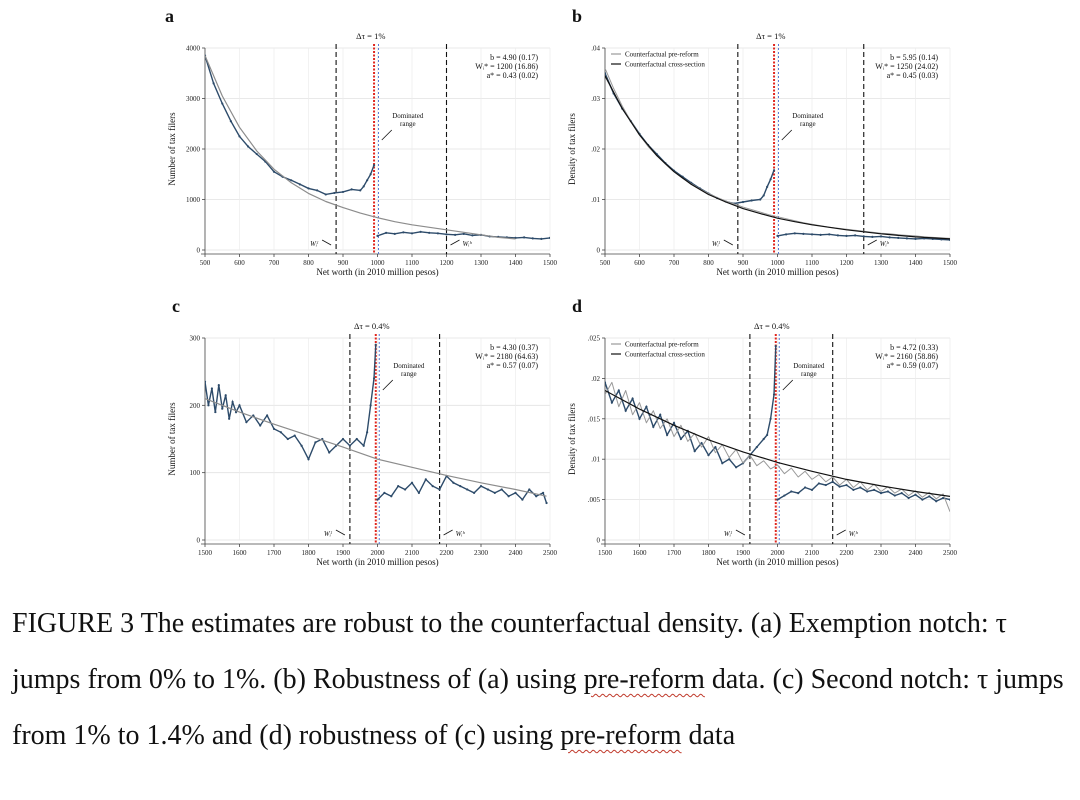  Describe the element at coordinates (577, 306) in the screenshot. I see `panel-letter-d: d` at that location.